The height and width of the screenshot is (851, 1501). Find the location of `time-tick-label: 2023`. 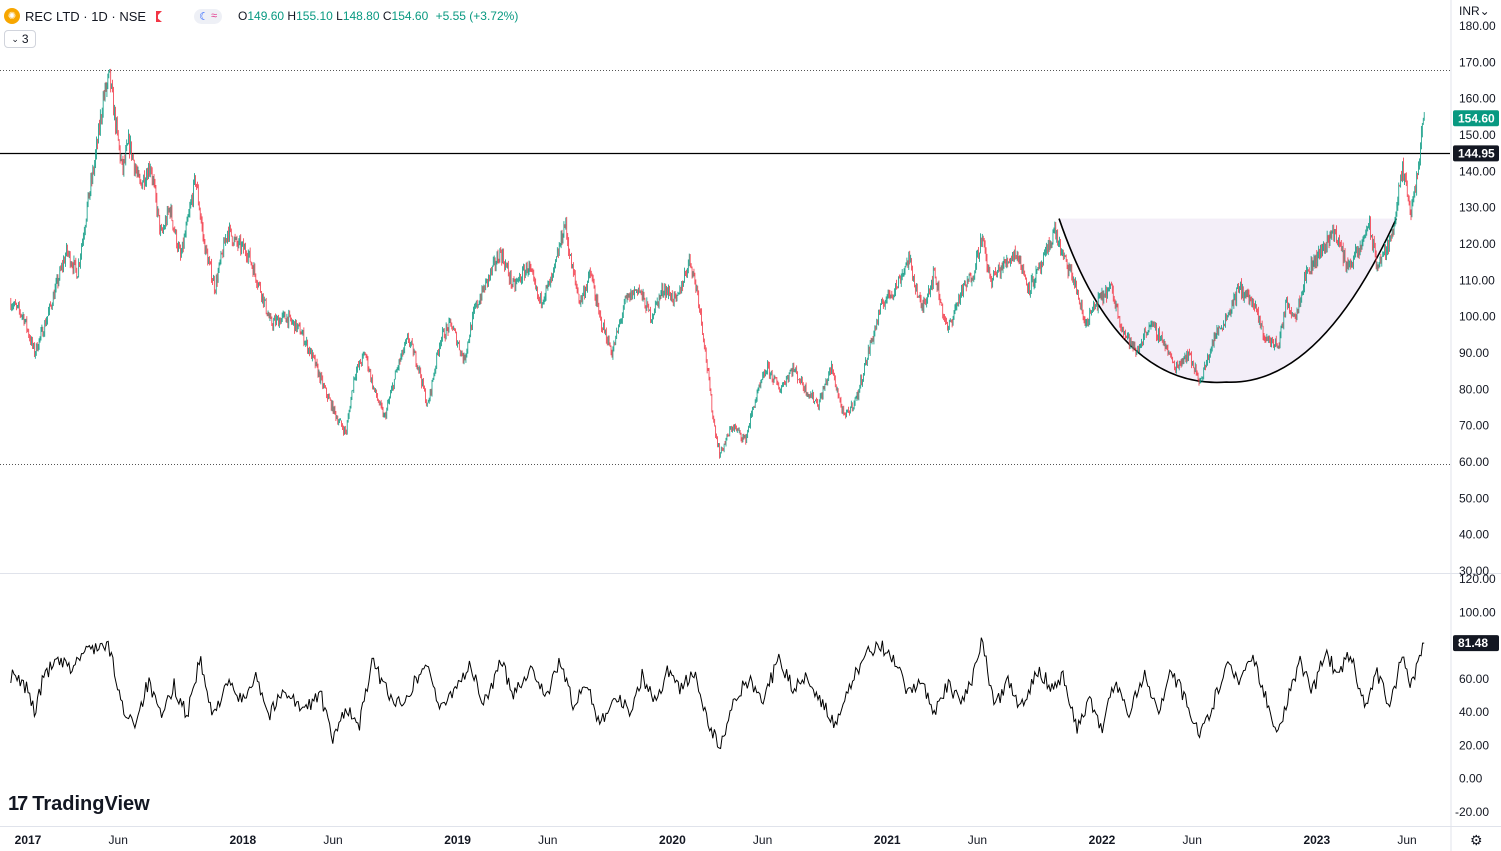

time-tick-label: 2023 is located at coordinates (1316, 840).